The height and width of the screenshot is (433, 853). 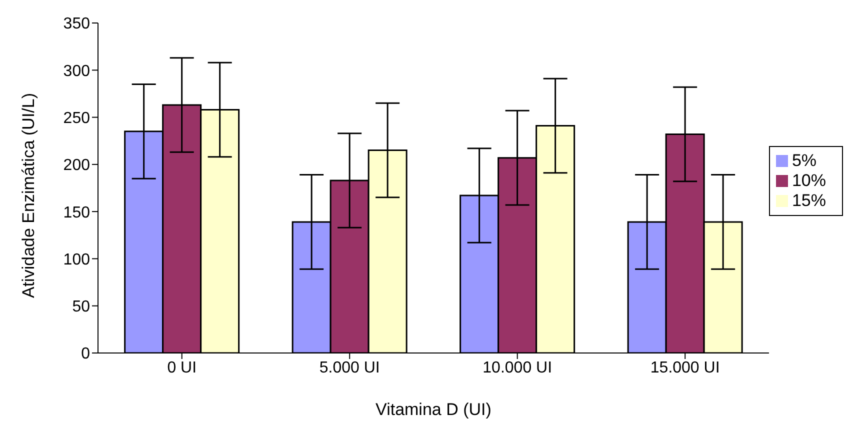 What do you see at coordinates (76, 71) in the screenshot?
I see `y-tick-label: 300` at bounding box center [76, 71].